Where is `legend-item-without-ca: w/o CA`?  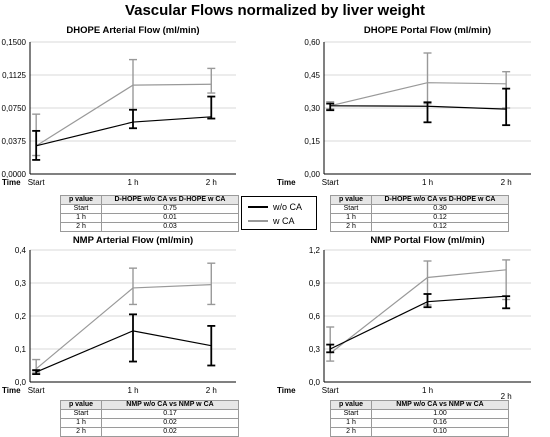 legend-item-without-ca: w/o CA is located at coordinates (275, 207).